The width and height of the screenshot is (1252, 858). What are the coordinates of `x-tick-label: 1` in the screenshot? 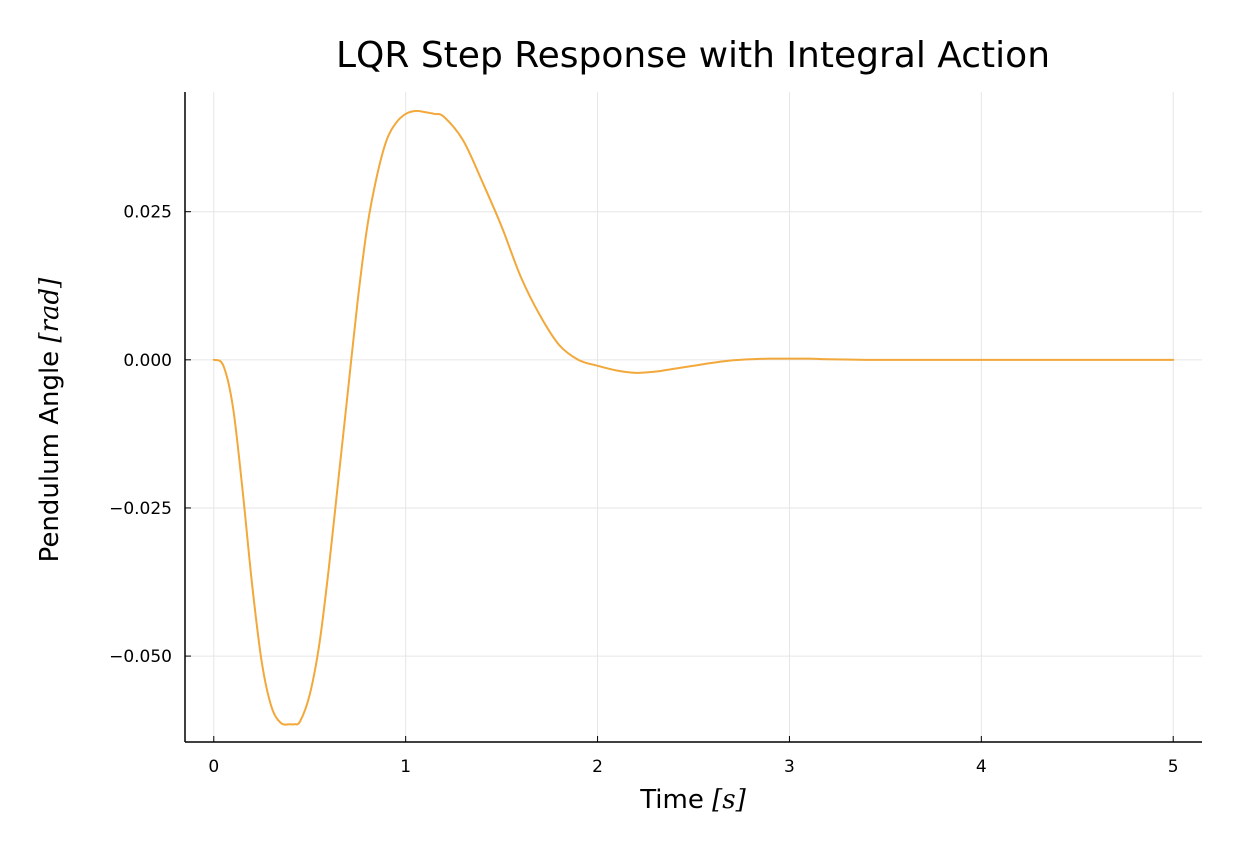 It's located at (405, 767).